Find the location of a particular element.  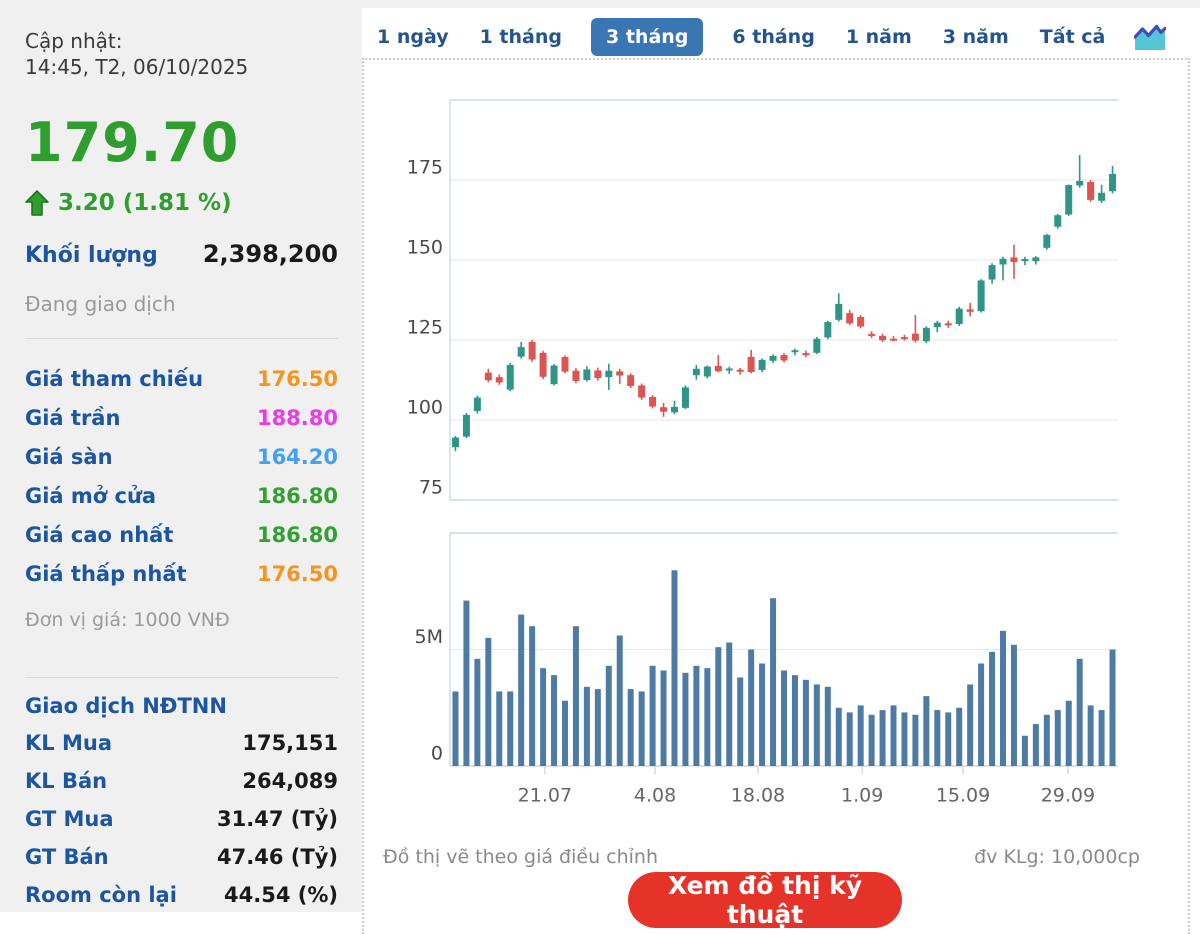

price-info-value: 188.80 is located at coordinates (297, 417).